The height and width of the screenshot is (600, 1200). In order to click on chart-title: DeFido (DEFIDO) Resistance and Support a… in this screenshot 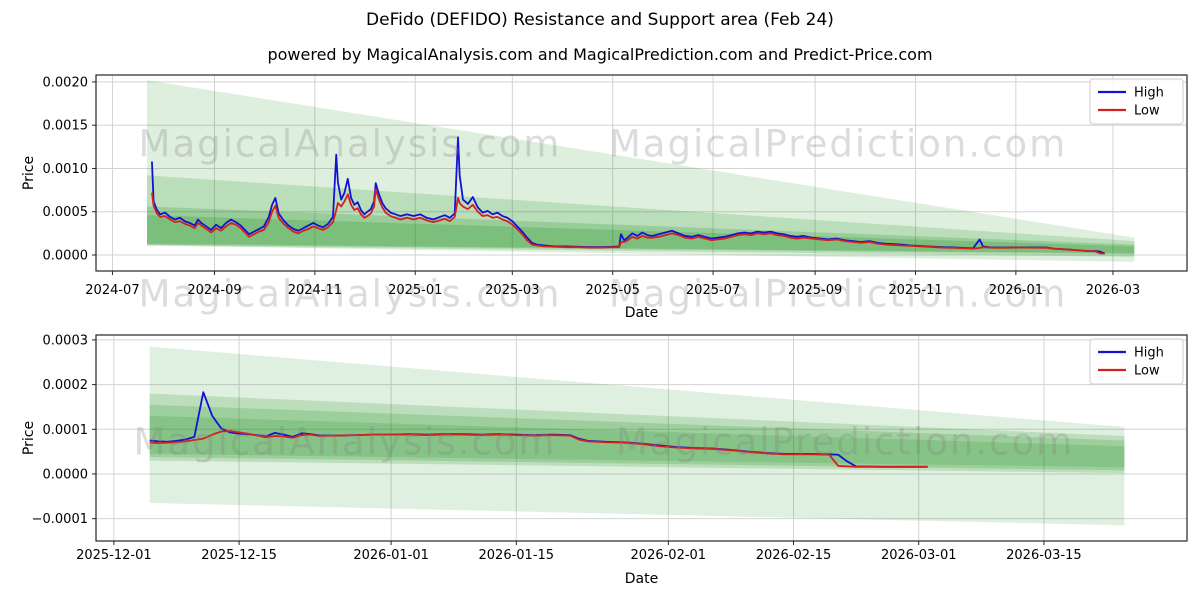, I will do `click(600, 20)`.